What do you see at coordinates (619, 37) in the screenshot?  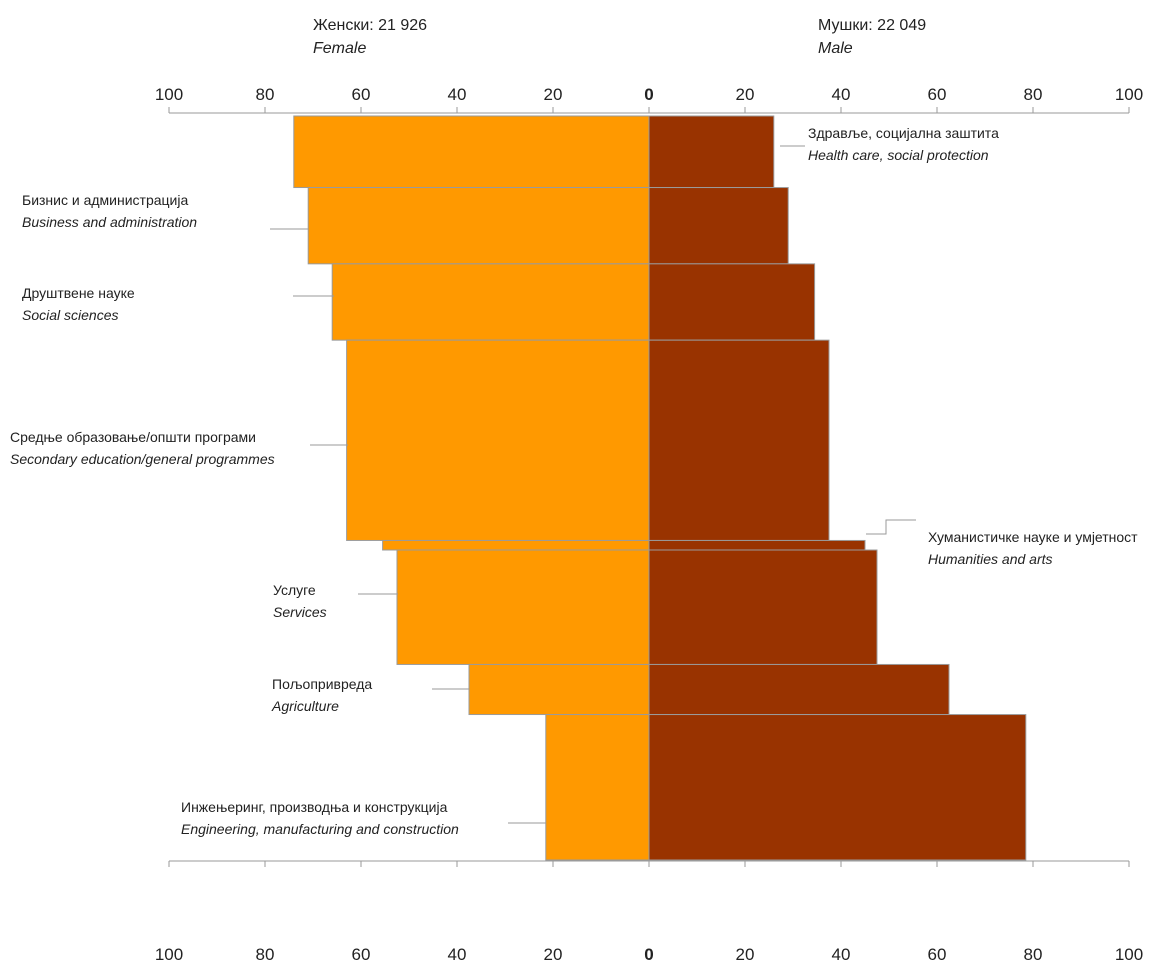 I see `chart-header: Женски: 21 926 Female Мушки: 22 049 Male` at bounding box center [619, 37].